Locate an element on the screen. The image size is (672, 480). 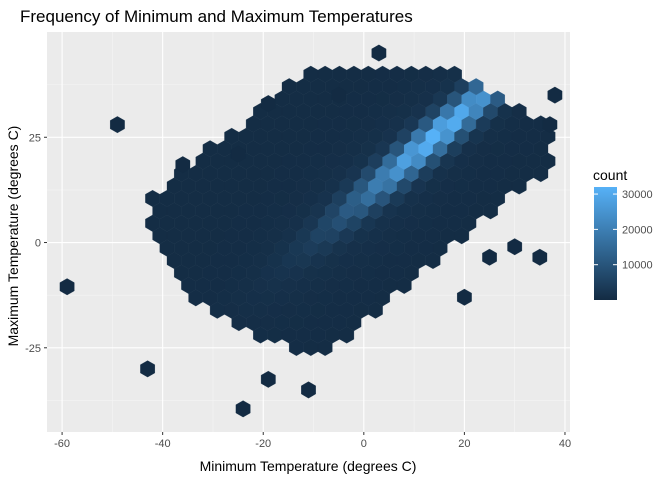
legend-title: count is located at coordinates (610, 175).